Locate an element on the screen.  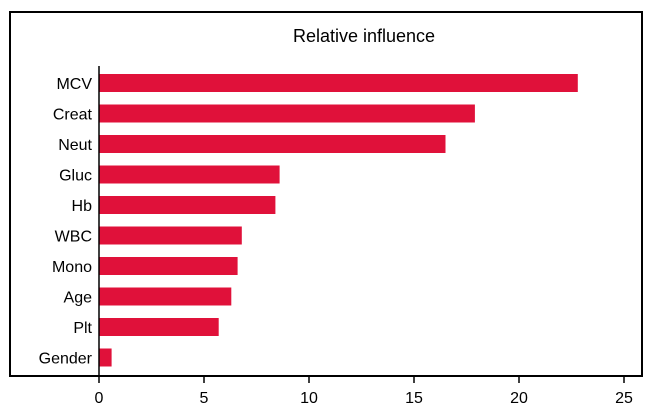
x-tick-label-15: 15 is located at coordinates (414, 398).